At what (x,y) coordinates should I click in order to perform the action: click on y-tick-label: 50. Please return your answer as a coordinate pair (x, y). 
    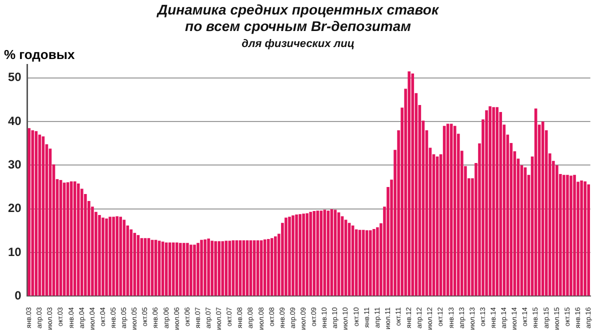
    Looking at the image, I should click on (15, 77).